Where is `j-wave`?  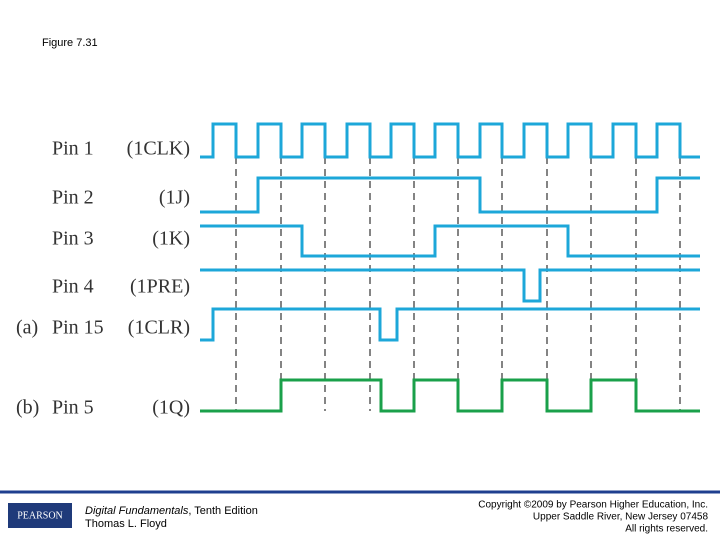 j-wave is located at coordinates (450, 195).